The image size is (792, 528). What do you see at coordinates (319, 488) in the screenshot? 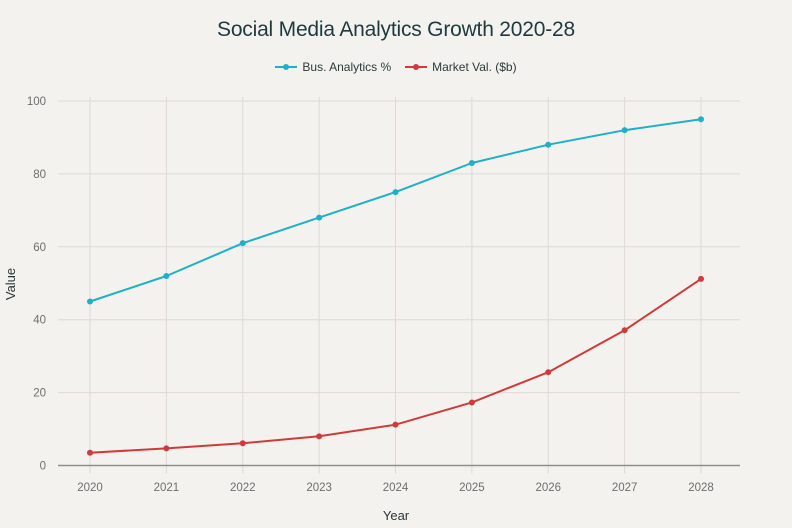
I see `x-tick-label: 2023` at bounding box center [319, 488].